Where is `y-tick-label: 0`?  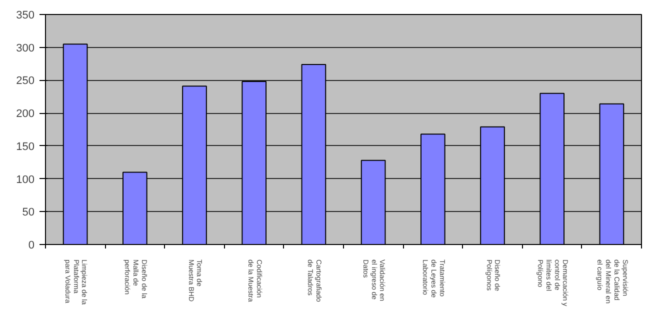
y-tick-label: 0 is located at coordinates (31, 246).